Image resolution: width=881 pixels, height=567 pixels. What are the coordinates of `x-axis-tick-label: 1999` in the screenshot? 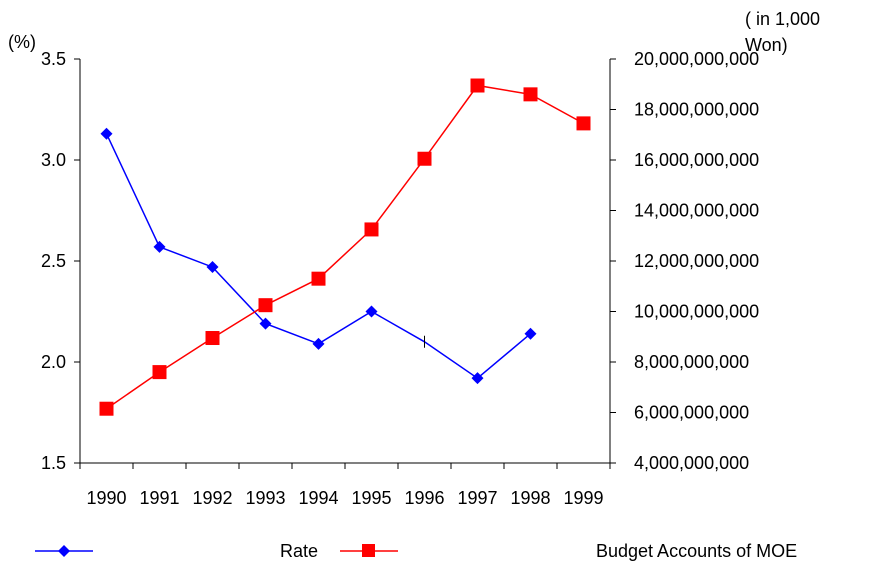 It's located at (583, 498).